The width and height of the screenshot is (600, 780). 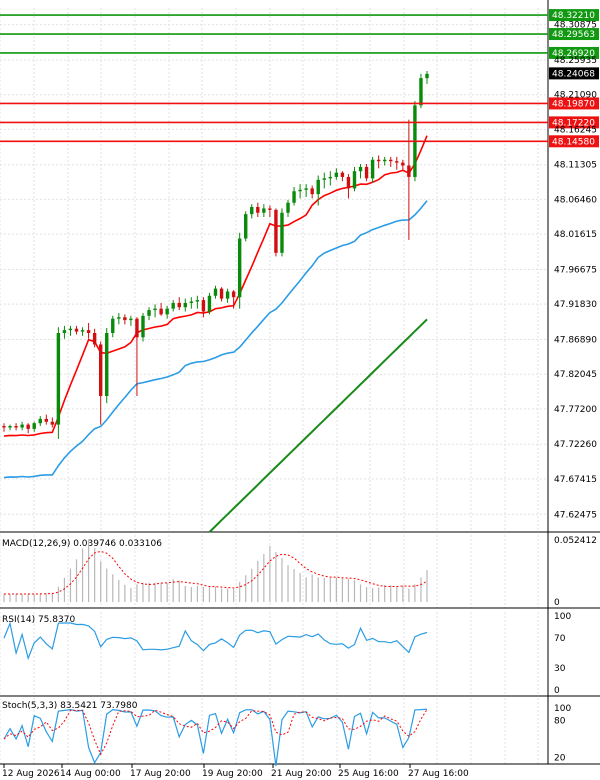 What do you see at coordinates (575, 541) in the screenshot?
I see `macd-axis-label: 0.052412` at bounding box center [575, 541].